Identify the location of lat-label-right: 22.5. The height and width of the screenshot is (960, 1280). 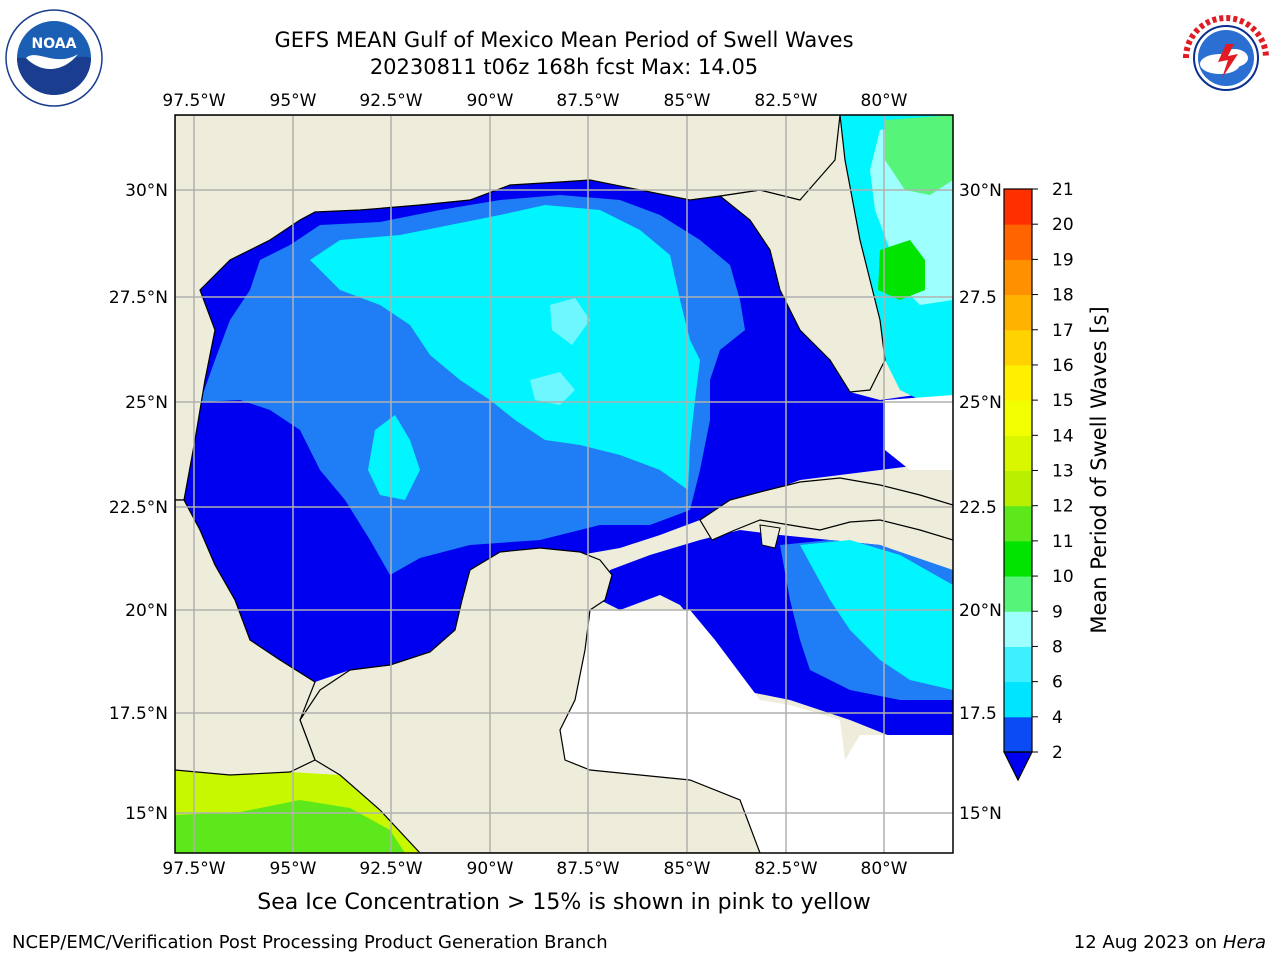
(978, 508).